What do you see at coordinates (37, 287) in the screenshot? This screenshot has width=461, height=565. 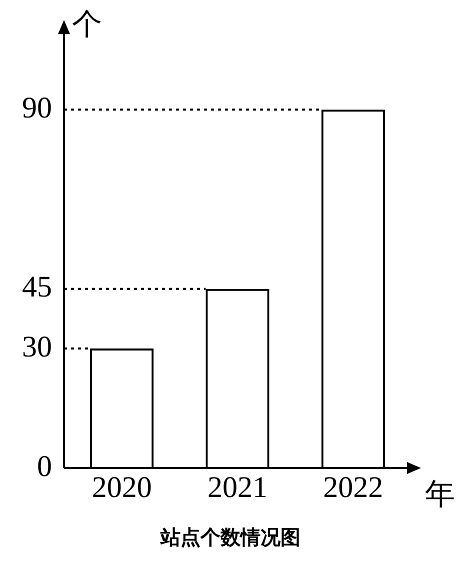 I see `y-tick-label: 45` at bounding box center [37, 287].